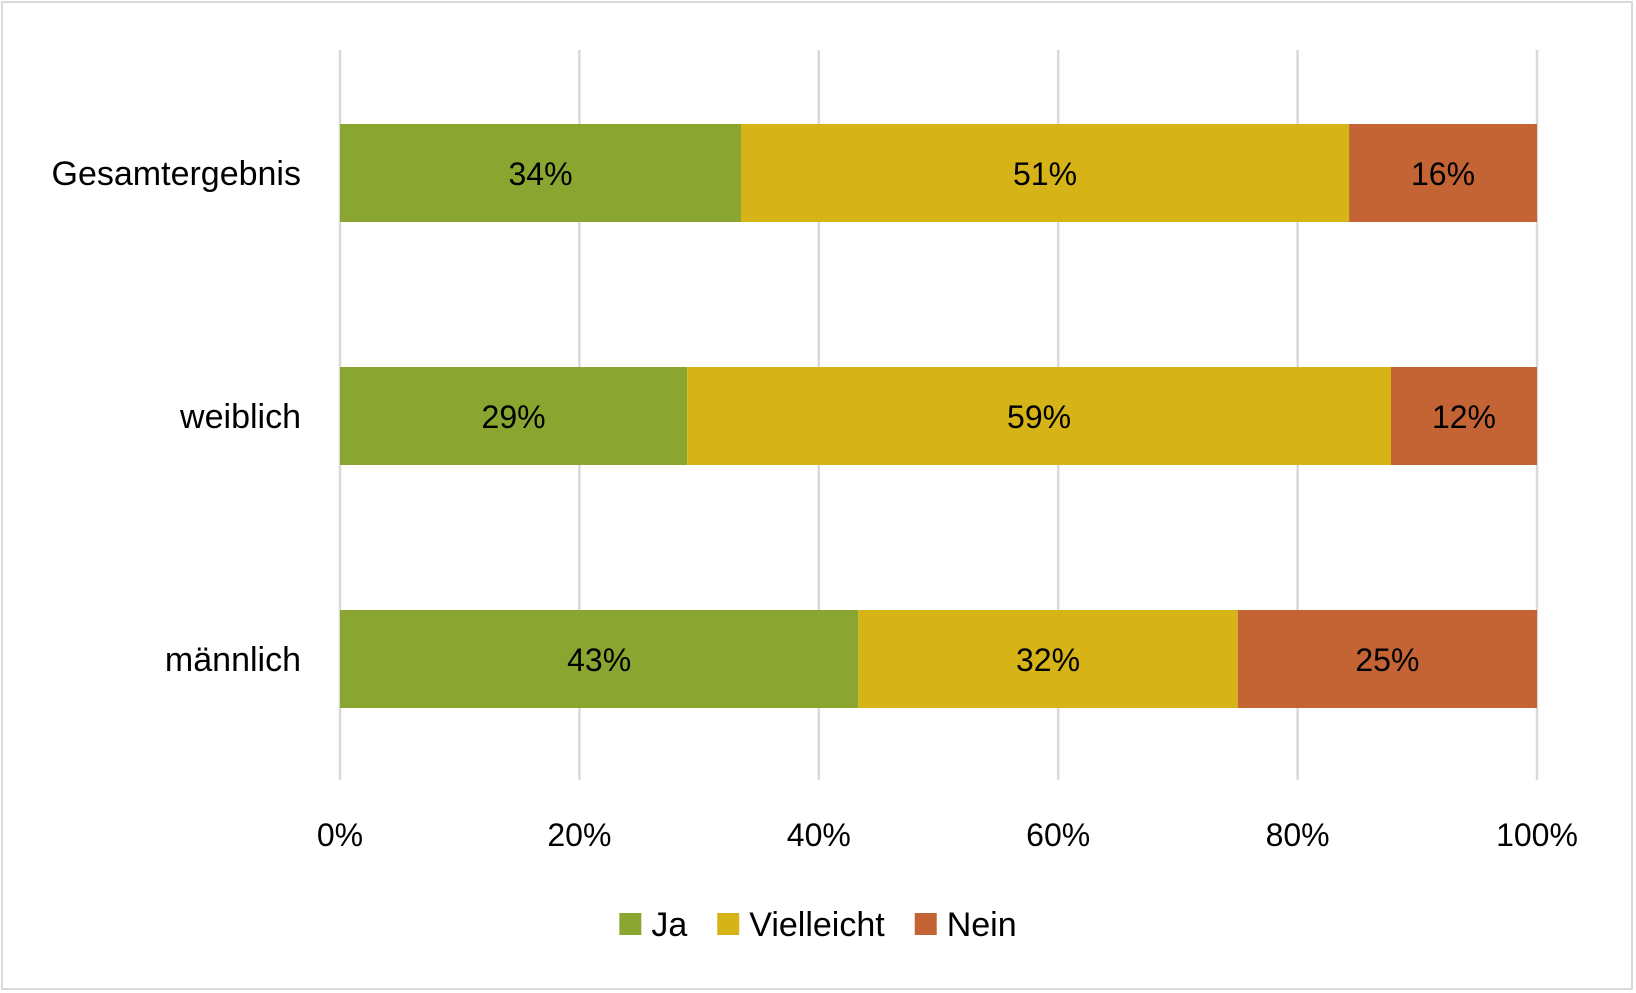 The image size is (1636, 993). I want to click on data-label: 32%, so click(1048, 660).